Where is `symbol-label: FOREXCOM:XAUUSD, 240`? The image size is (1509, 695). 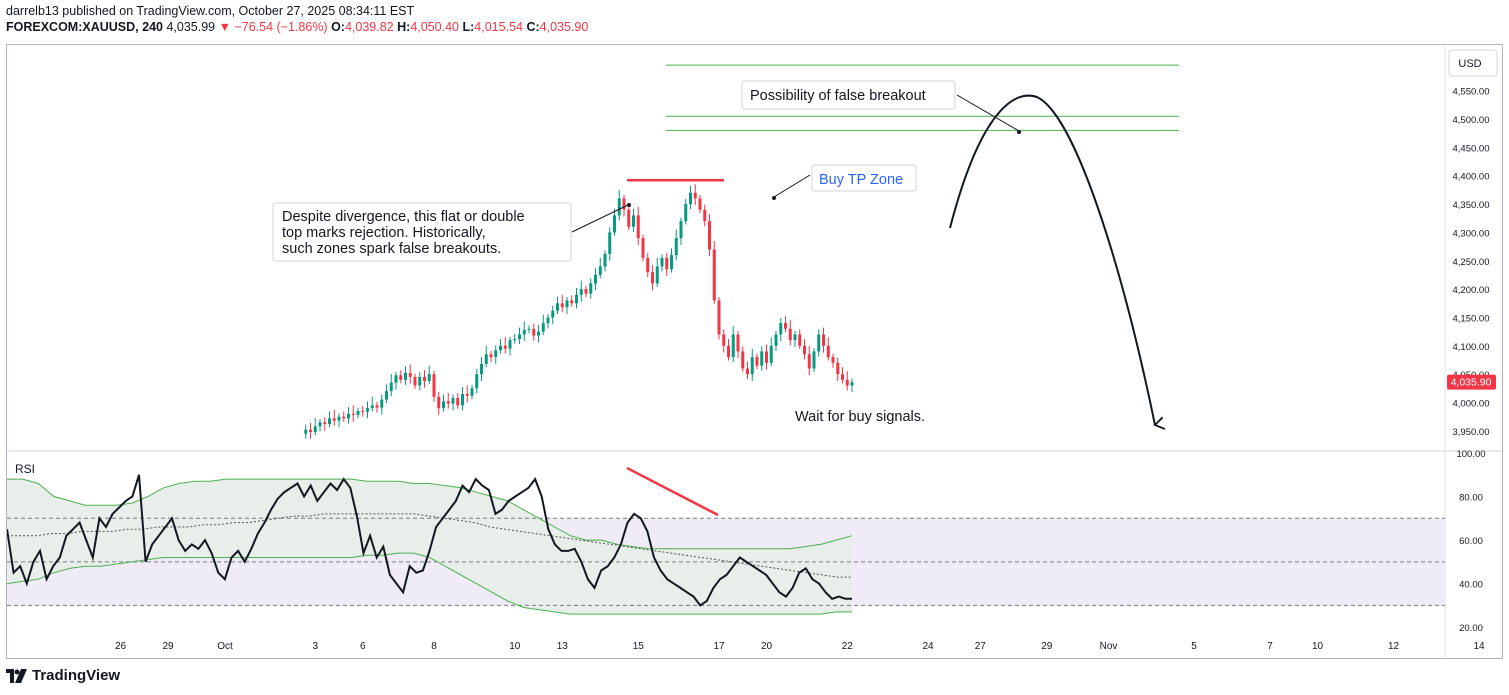
symbol-label: FOREXCOM:XAUUSD, 240 is located at coordinates (84, 27).